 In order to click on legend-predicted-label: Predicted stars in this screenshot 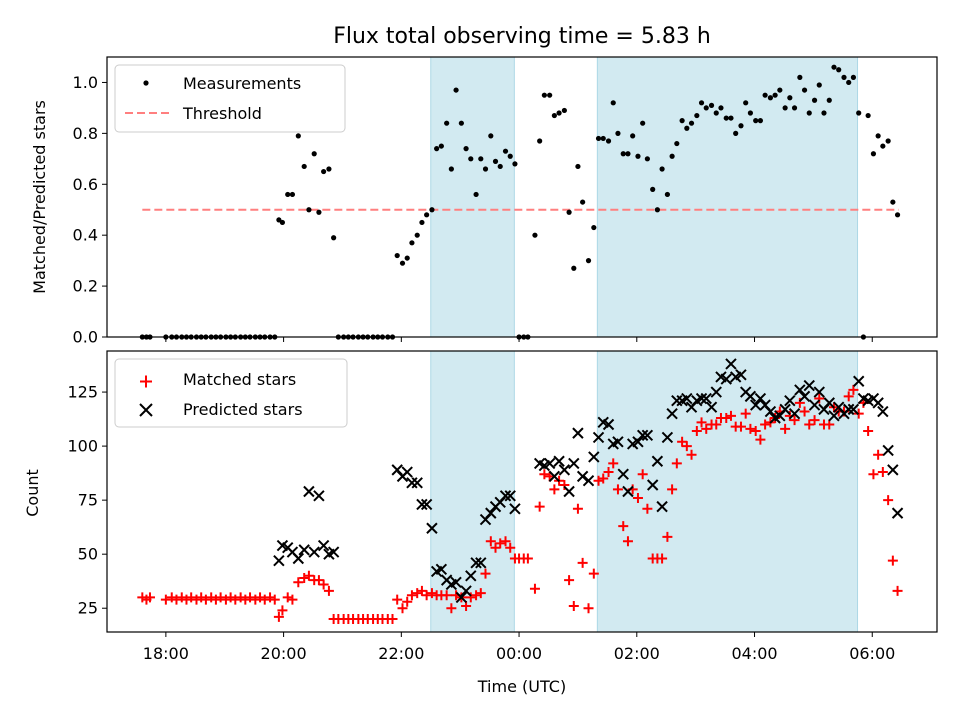, I will do `click(243, 409)`.